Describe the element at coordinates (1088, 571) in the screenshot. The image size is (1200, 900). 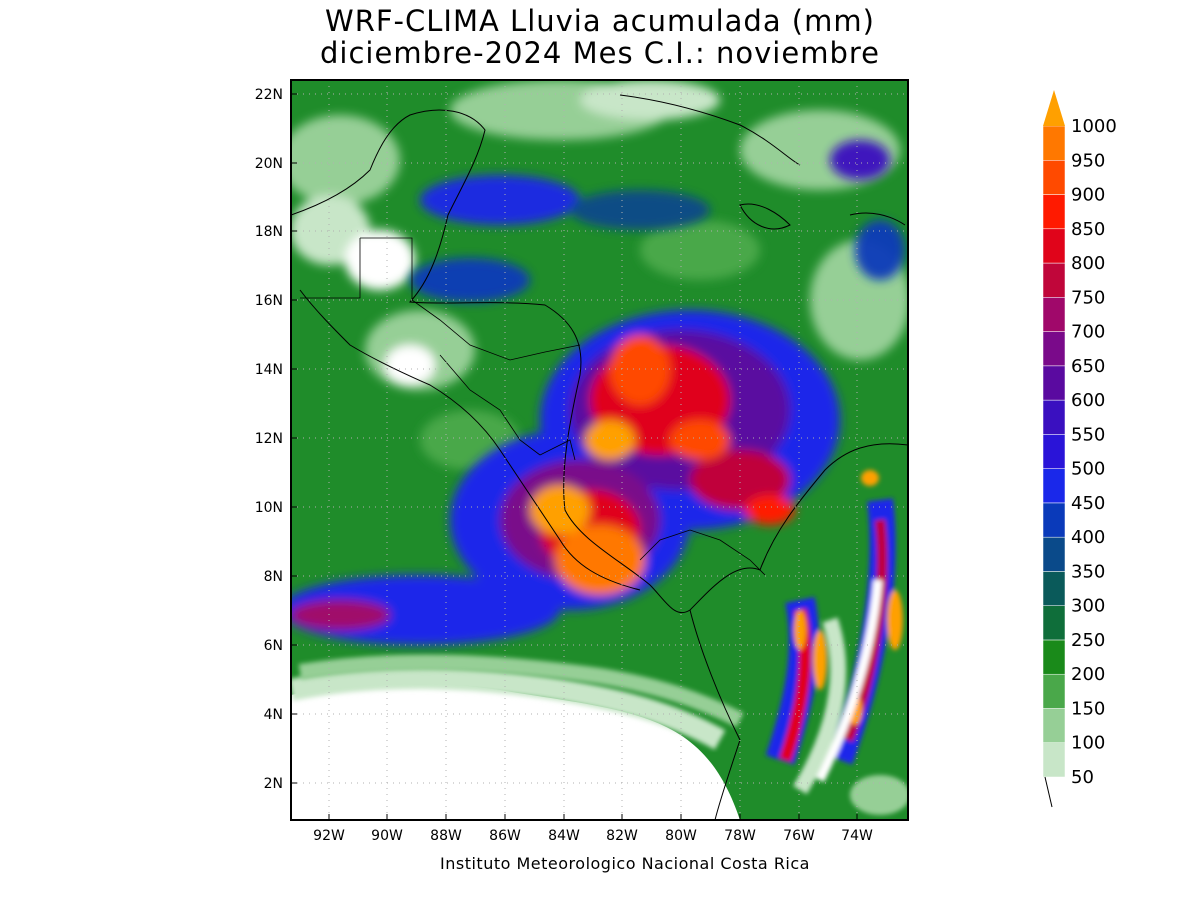
I see `colorbar-label: 350` at that location.